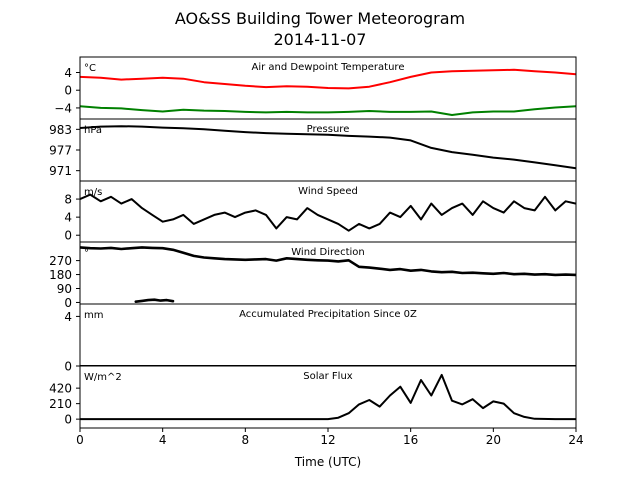 The height and width of the screenshot is (484, 640). What do you see at coordinates (93, 130) in the screenshot?
I see `panel-unit-label: hPa` at bounding box center [93, 130].